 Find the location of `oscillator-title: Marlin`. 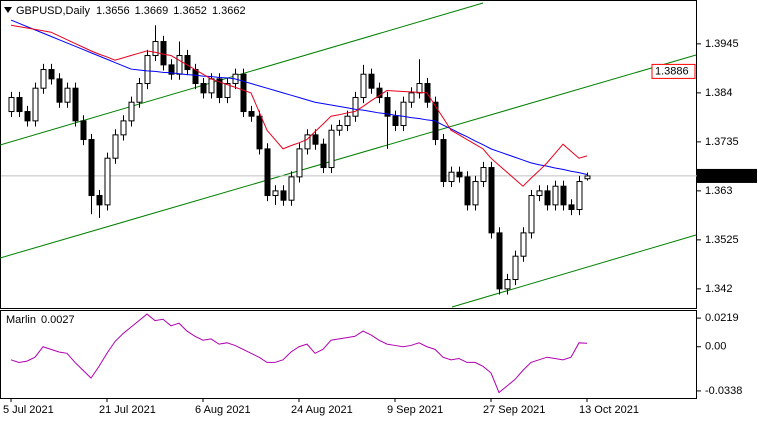

oscillator-title: Marlin is located at coordinates (21, 320).